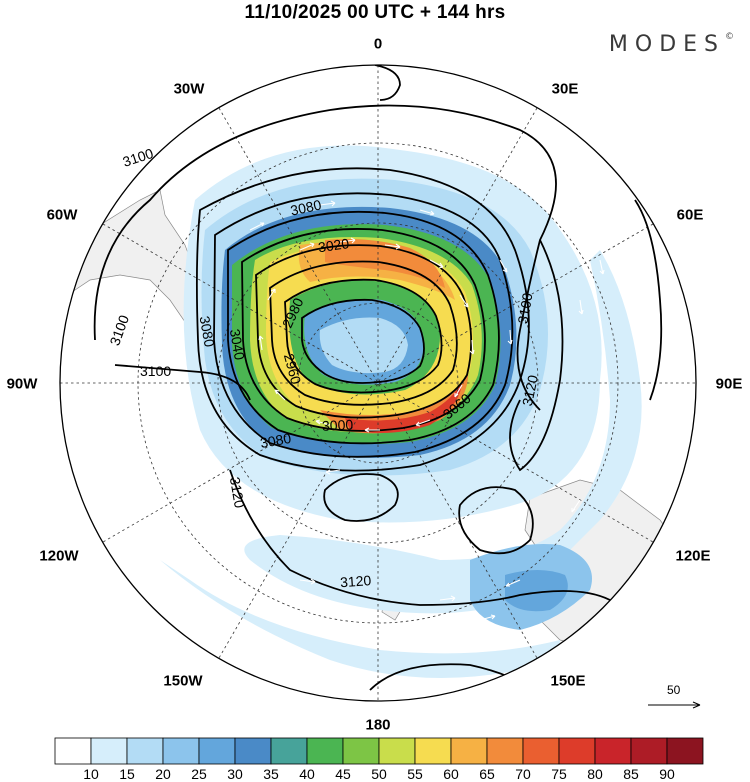 The image size is (750, 782). Describe the element at coordinates (235, 774) in the screenshot. I see `colorbar-tick-label: 30` at that location.